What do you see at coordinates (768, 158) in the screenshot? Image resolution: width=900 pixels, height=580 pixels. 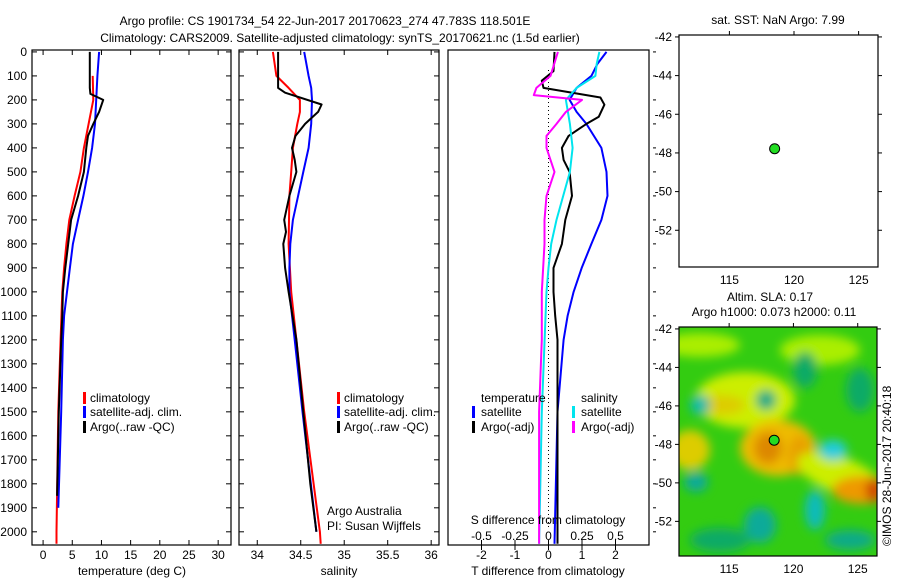 I see `sst-map: 115 120 125 -42 -44 -46 -48 -50 -52` at bounding box center [768, 158].